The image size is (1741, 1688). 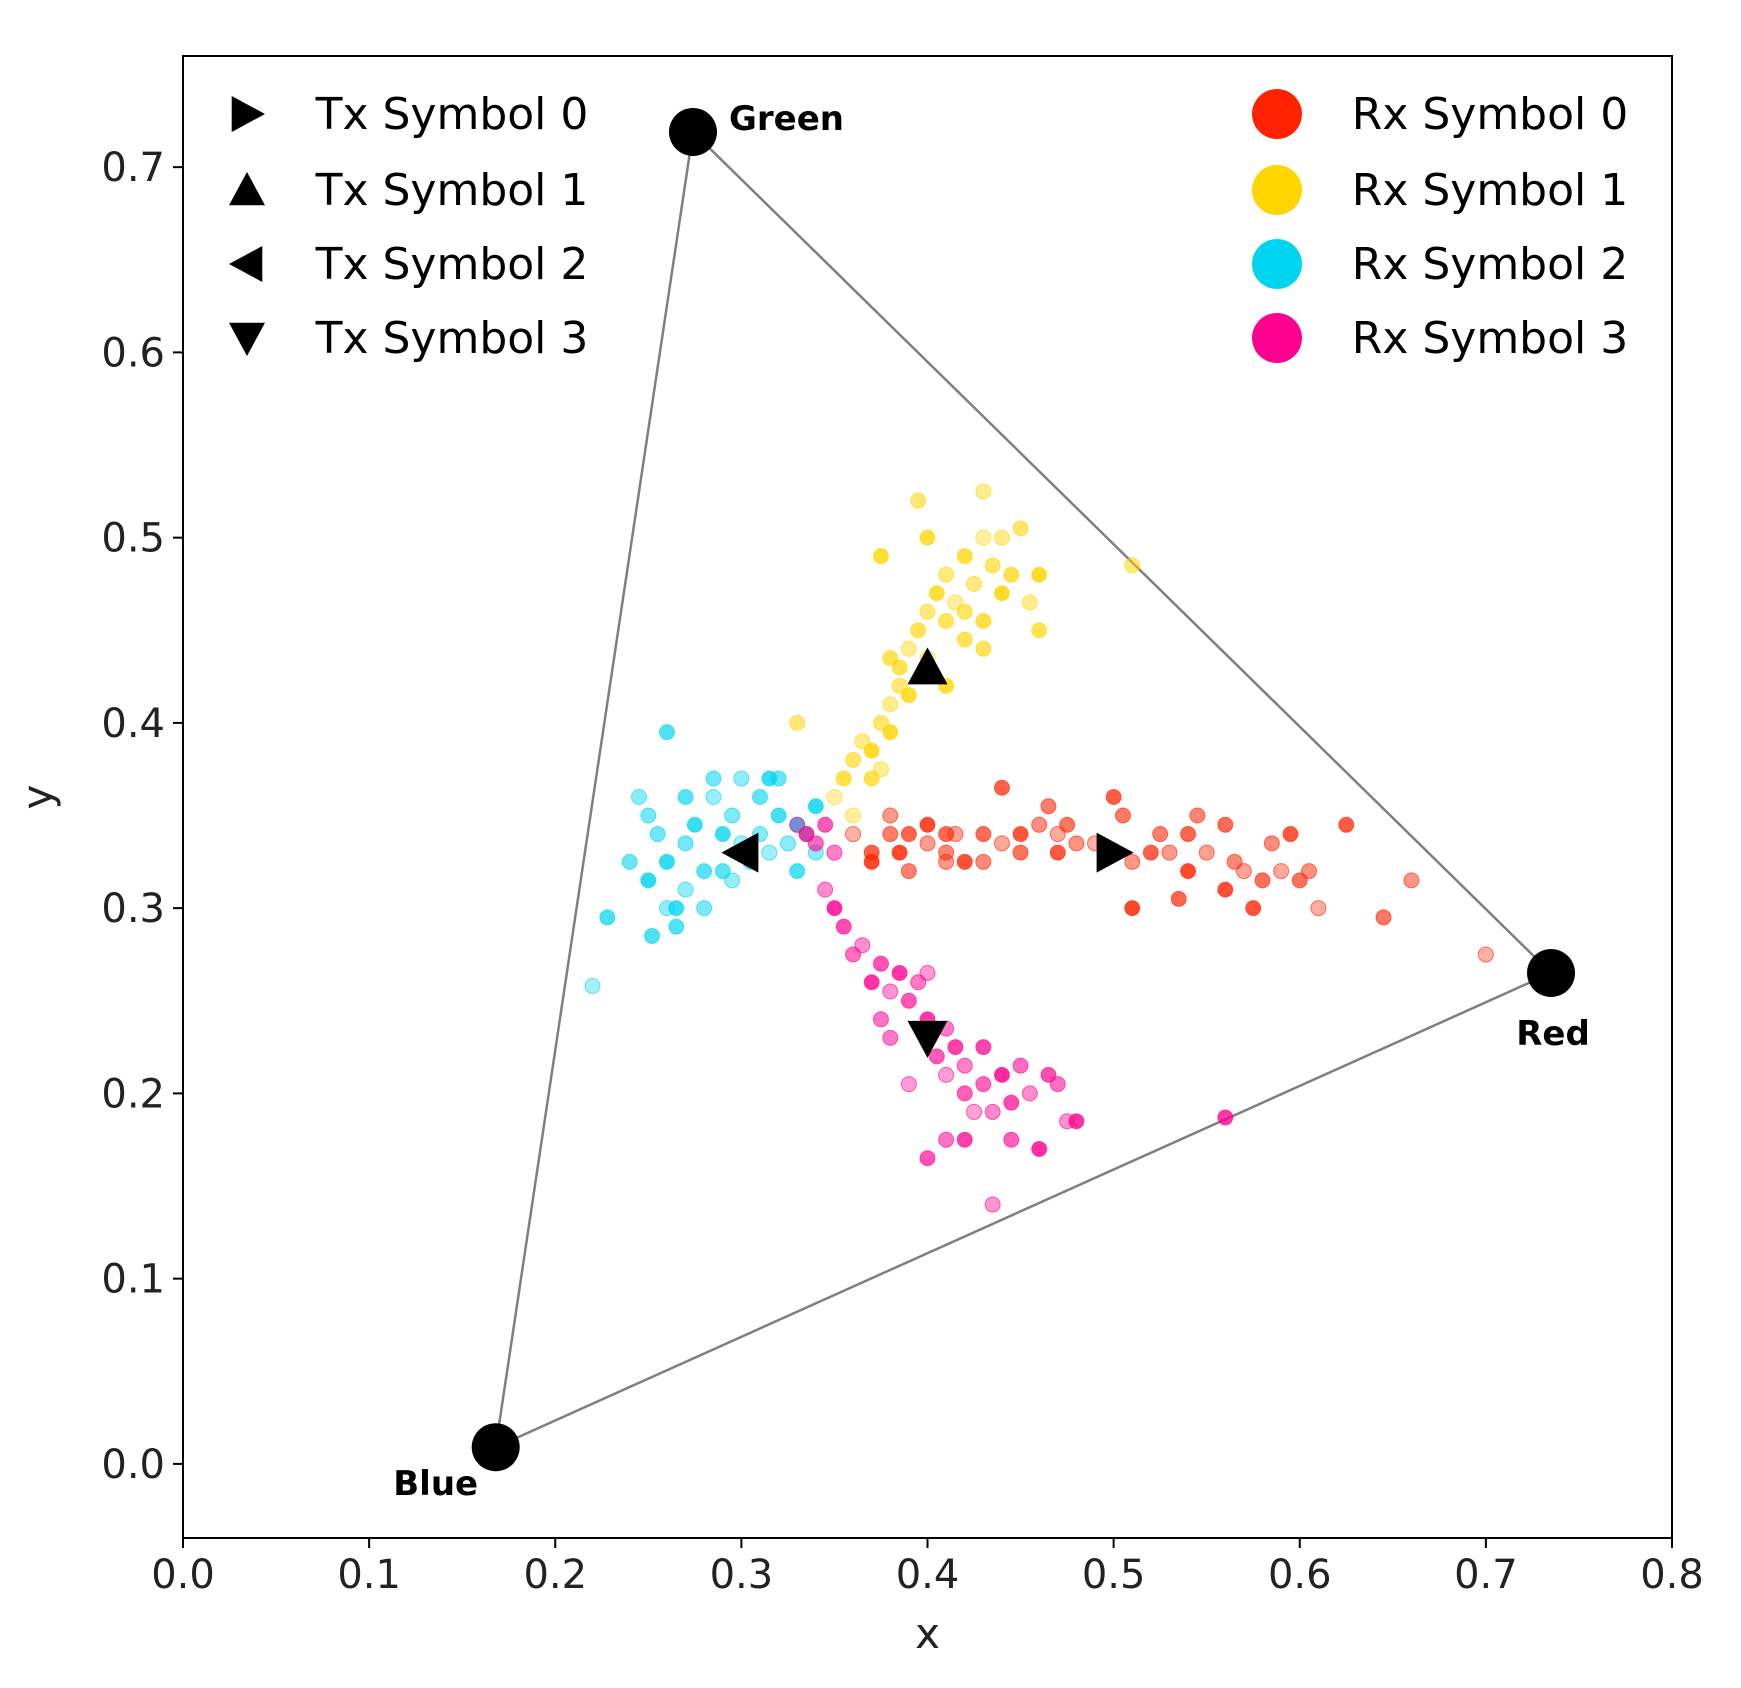 I want to click on x-tick-label: 0.4, so click(x=928, y=1575).